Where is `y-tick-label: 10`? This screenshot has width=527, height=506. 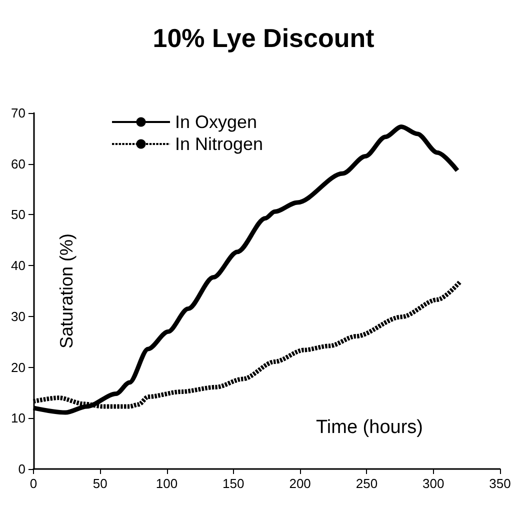 y-tick-label: 10 is located at coordinates (18, 418).